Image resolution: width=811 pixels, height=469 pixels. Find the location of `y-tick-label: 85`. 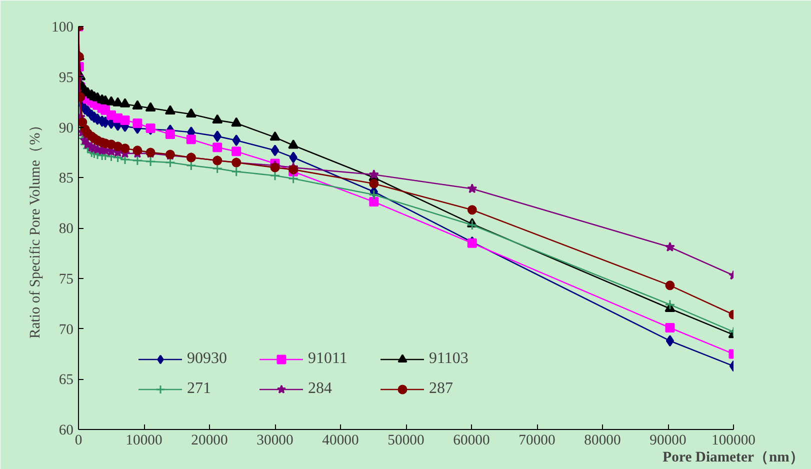

y-tick-label: 85 is located at coordinates (66, 178).